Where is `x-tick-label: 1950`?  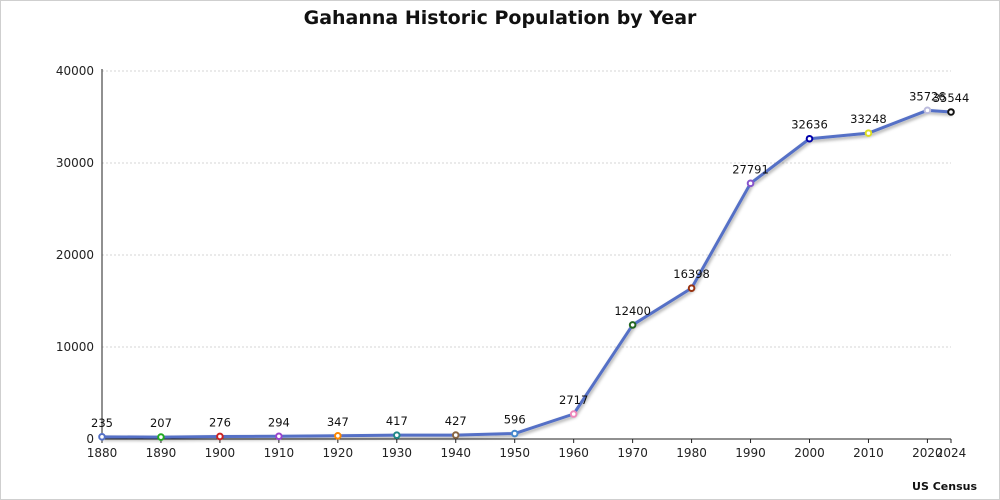 x-tick-label: 1950 is located at coordinates (514, 453).